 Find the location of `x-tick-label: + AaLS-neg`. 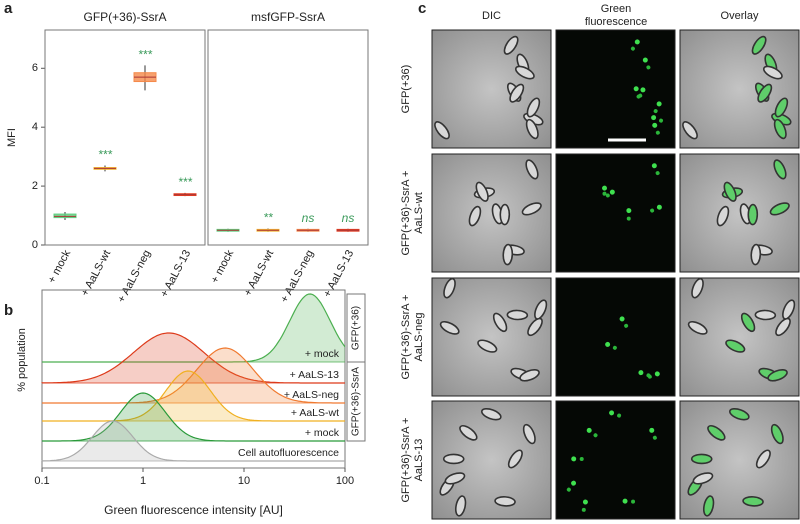

x-tick-label: + AaLS-neg is located at coordinates (134, 276).